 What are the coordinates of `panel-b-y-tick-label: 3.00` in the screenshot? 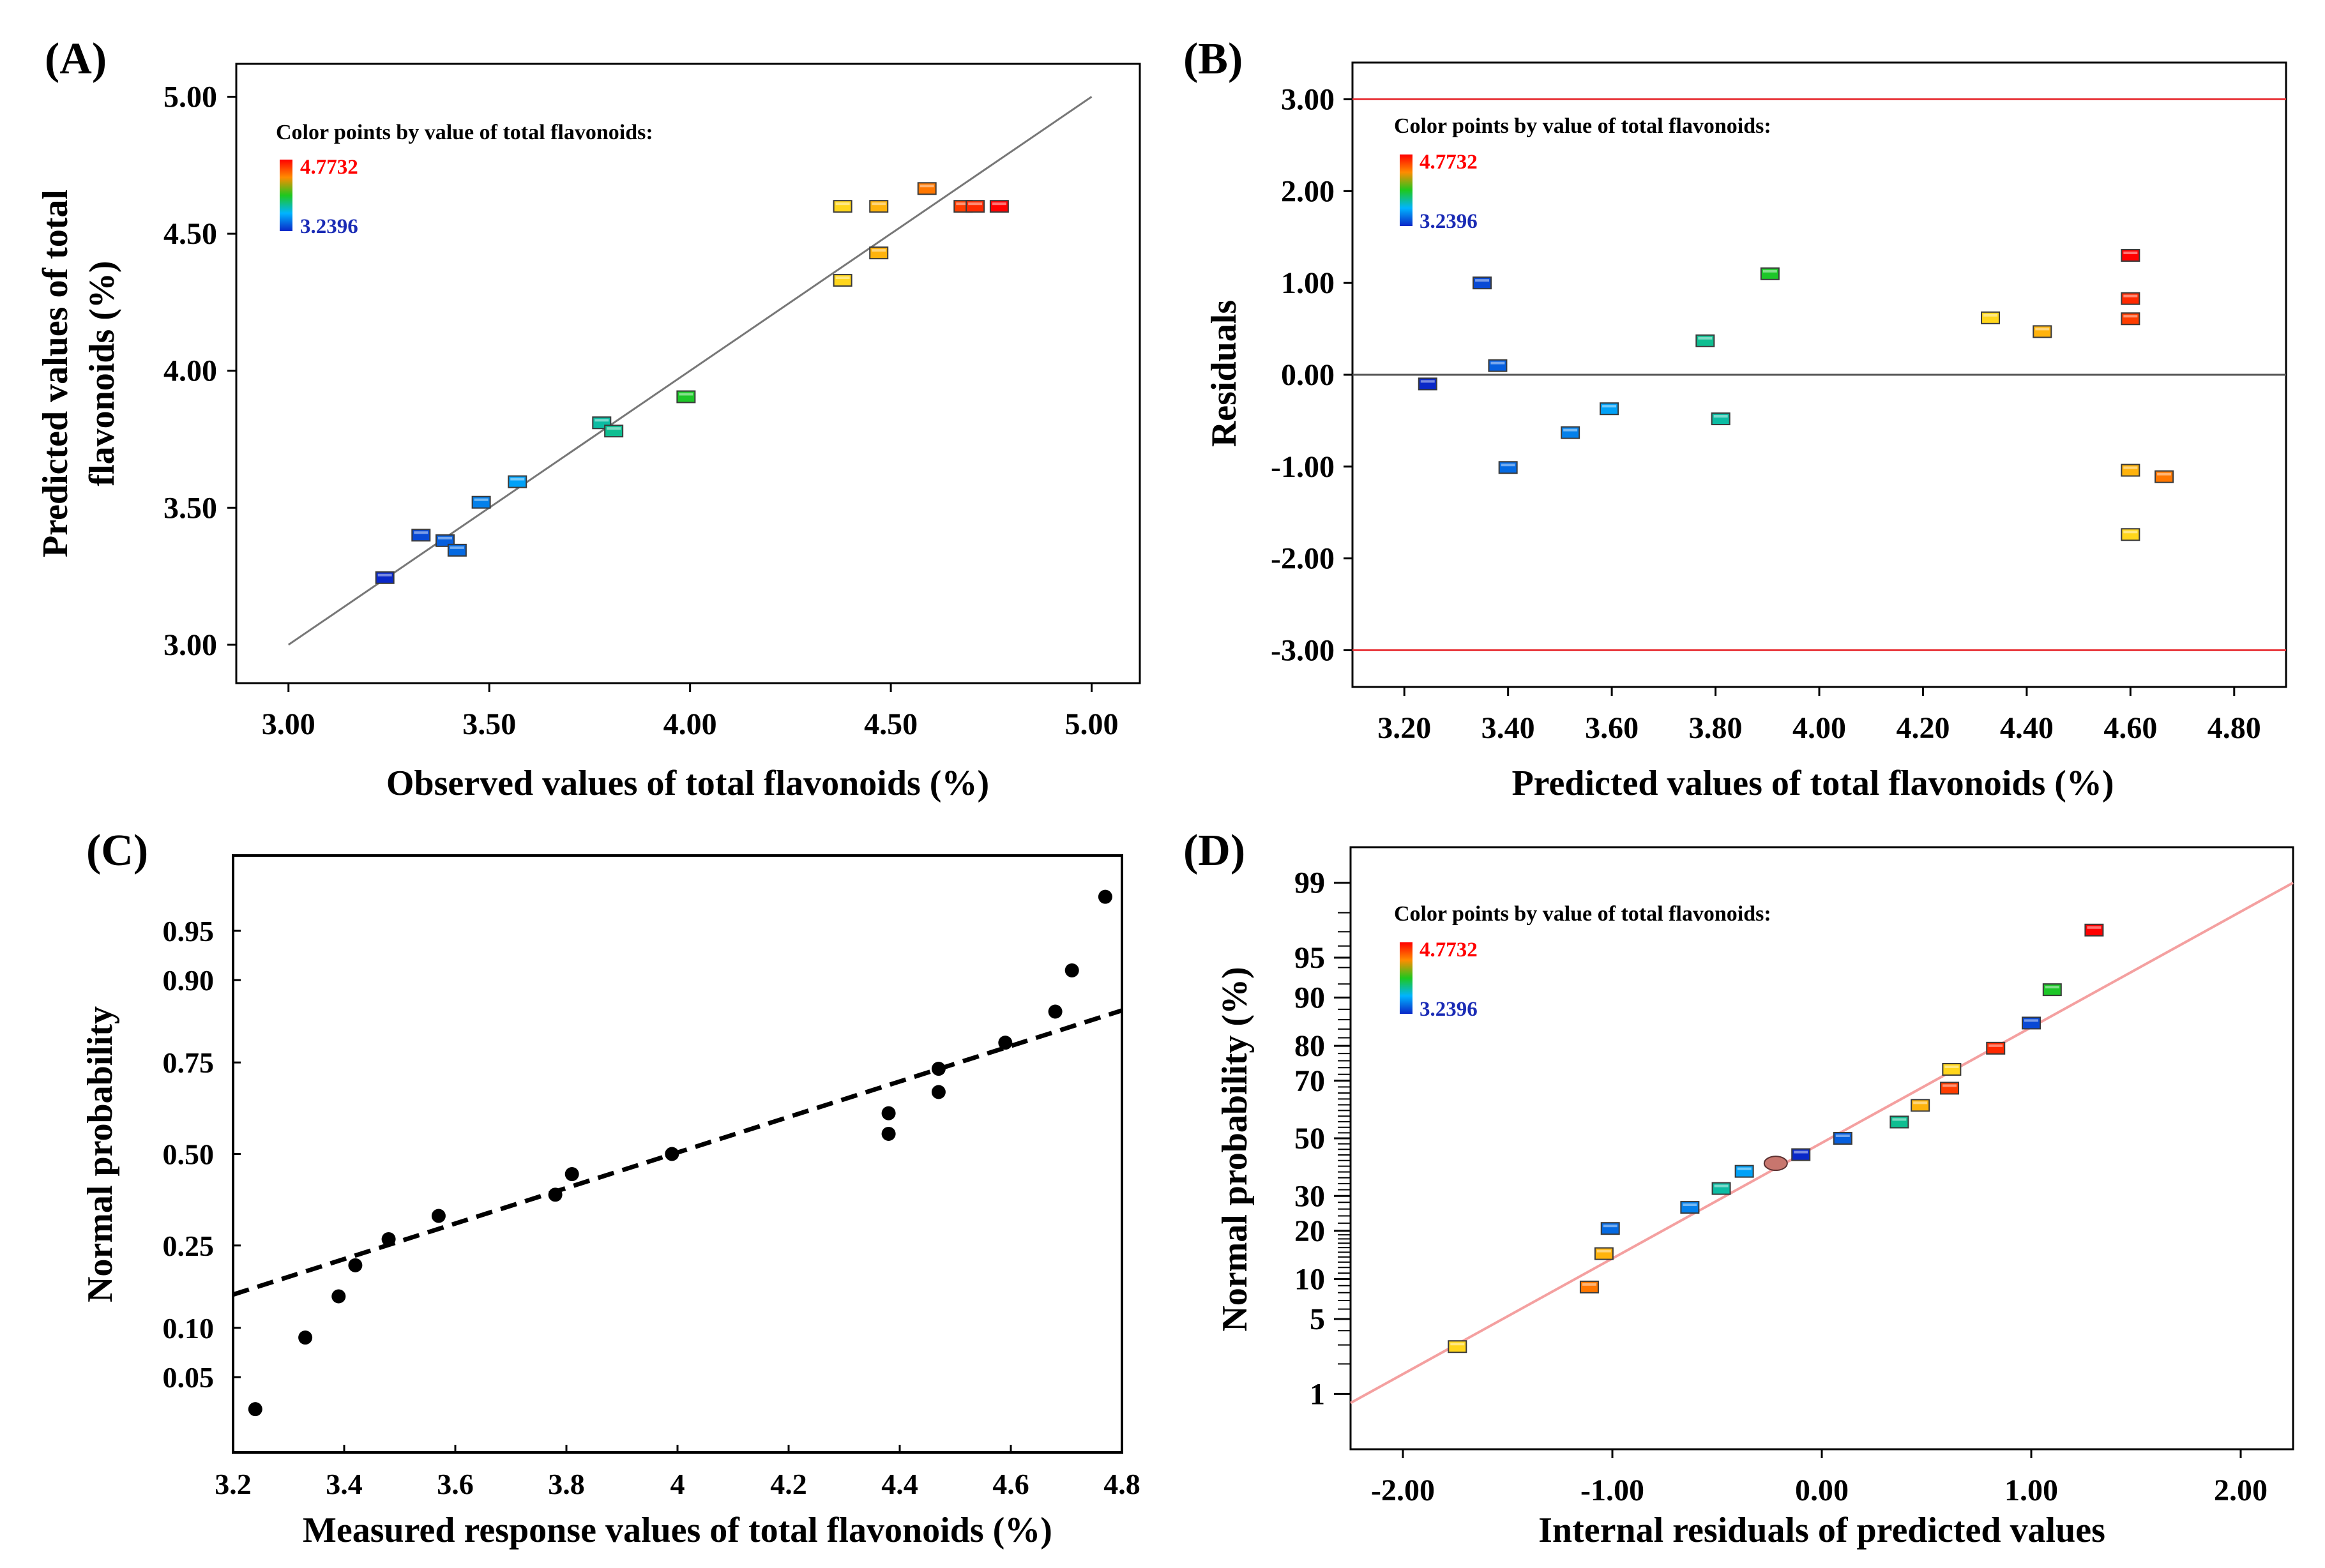 It's located at (1308, 100).